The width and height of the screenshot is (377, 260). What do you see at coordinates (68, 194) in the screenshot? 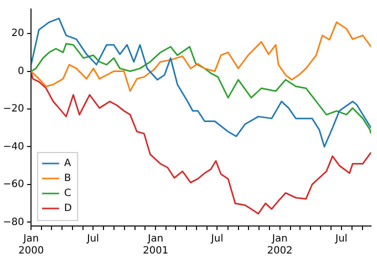
I see `legend-label: C` at bounding box center [68, 194].